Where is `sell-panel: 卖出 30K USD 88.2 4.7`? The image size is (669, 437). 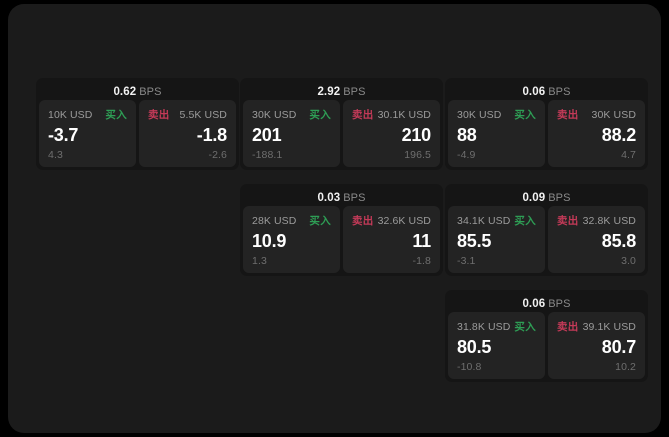 sell-panel: 卖出 30K USD 88.2 4.7 is located at coordinates (596, 133).